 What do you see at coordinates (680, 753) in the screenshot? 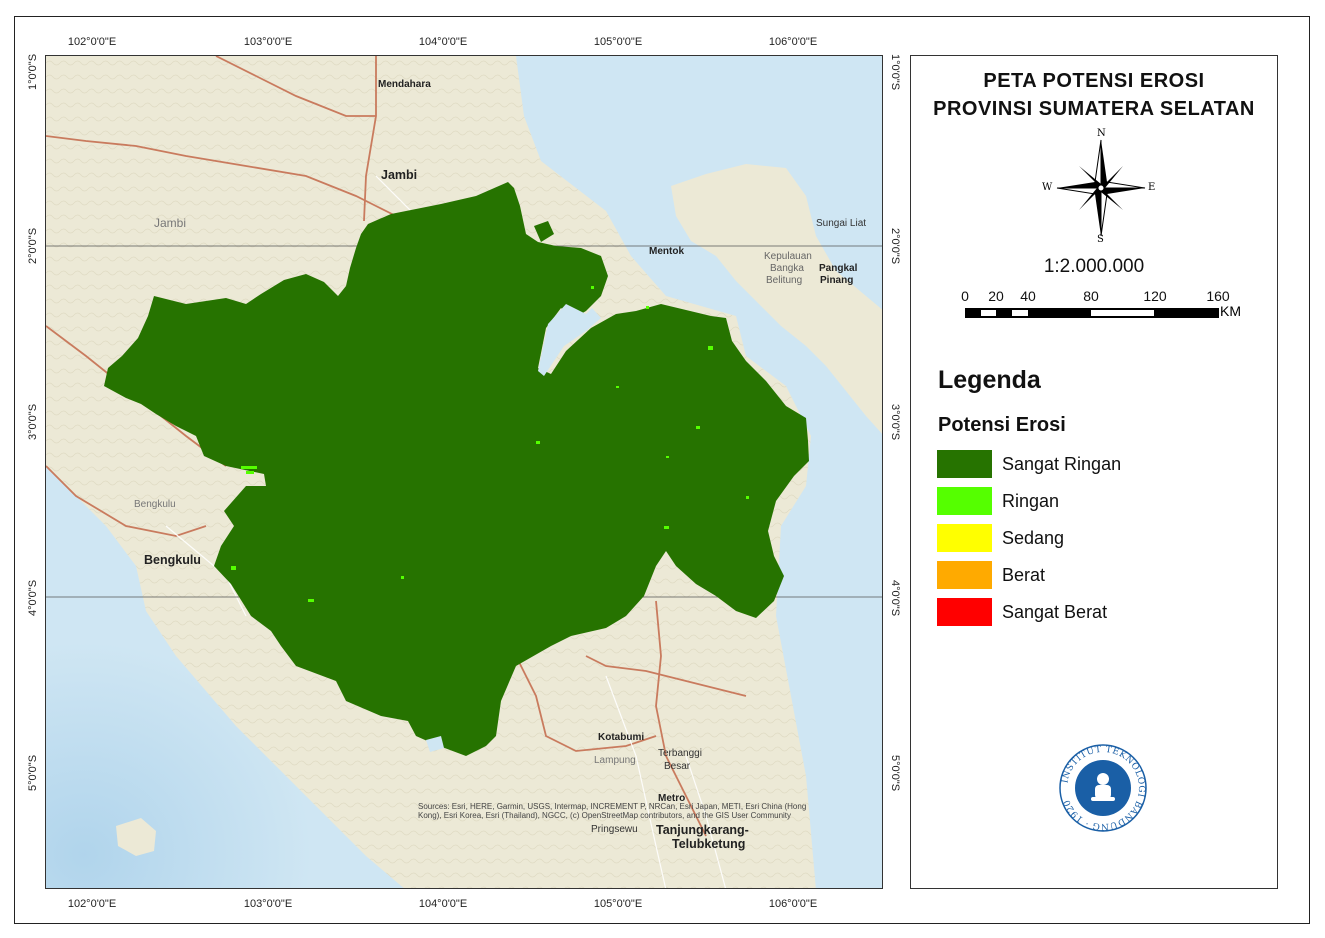
I see `place-terbanggi: Terbanggi` at bounding box center [680, 753].